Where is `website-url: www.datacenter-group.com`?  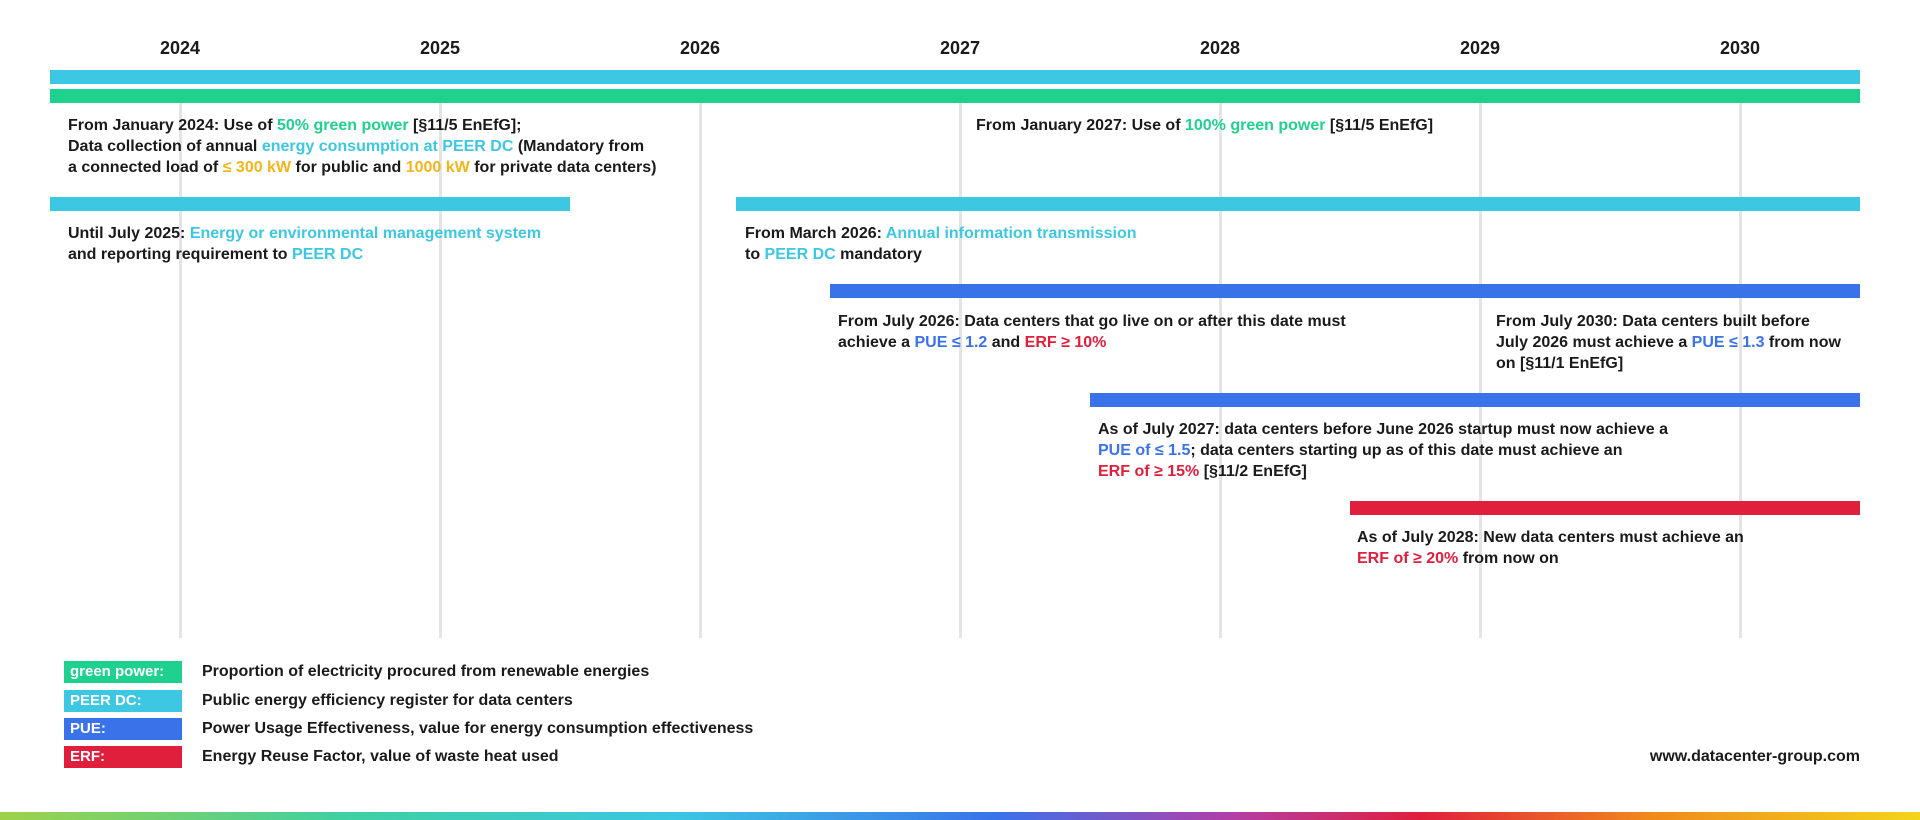
website-url: www.datacenter-group.com is located at coordinates (1754, 756).